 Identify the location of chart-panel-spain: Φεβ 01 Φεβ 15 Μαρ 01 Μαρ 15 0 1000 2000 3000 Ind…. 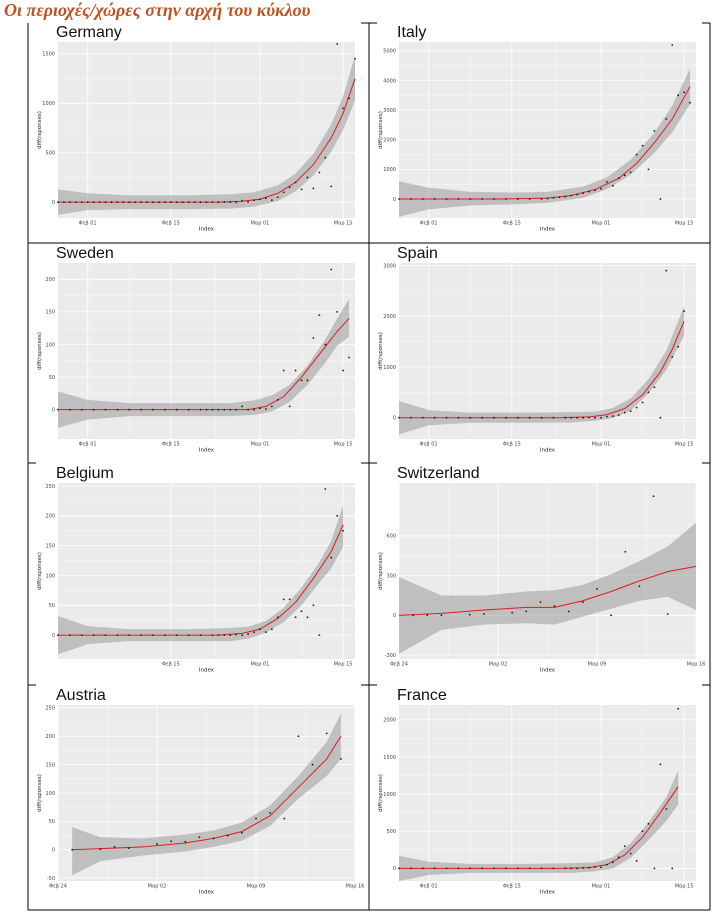
(536, 348).